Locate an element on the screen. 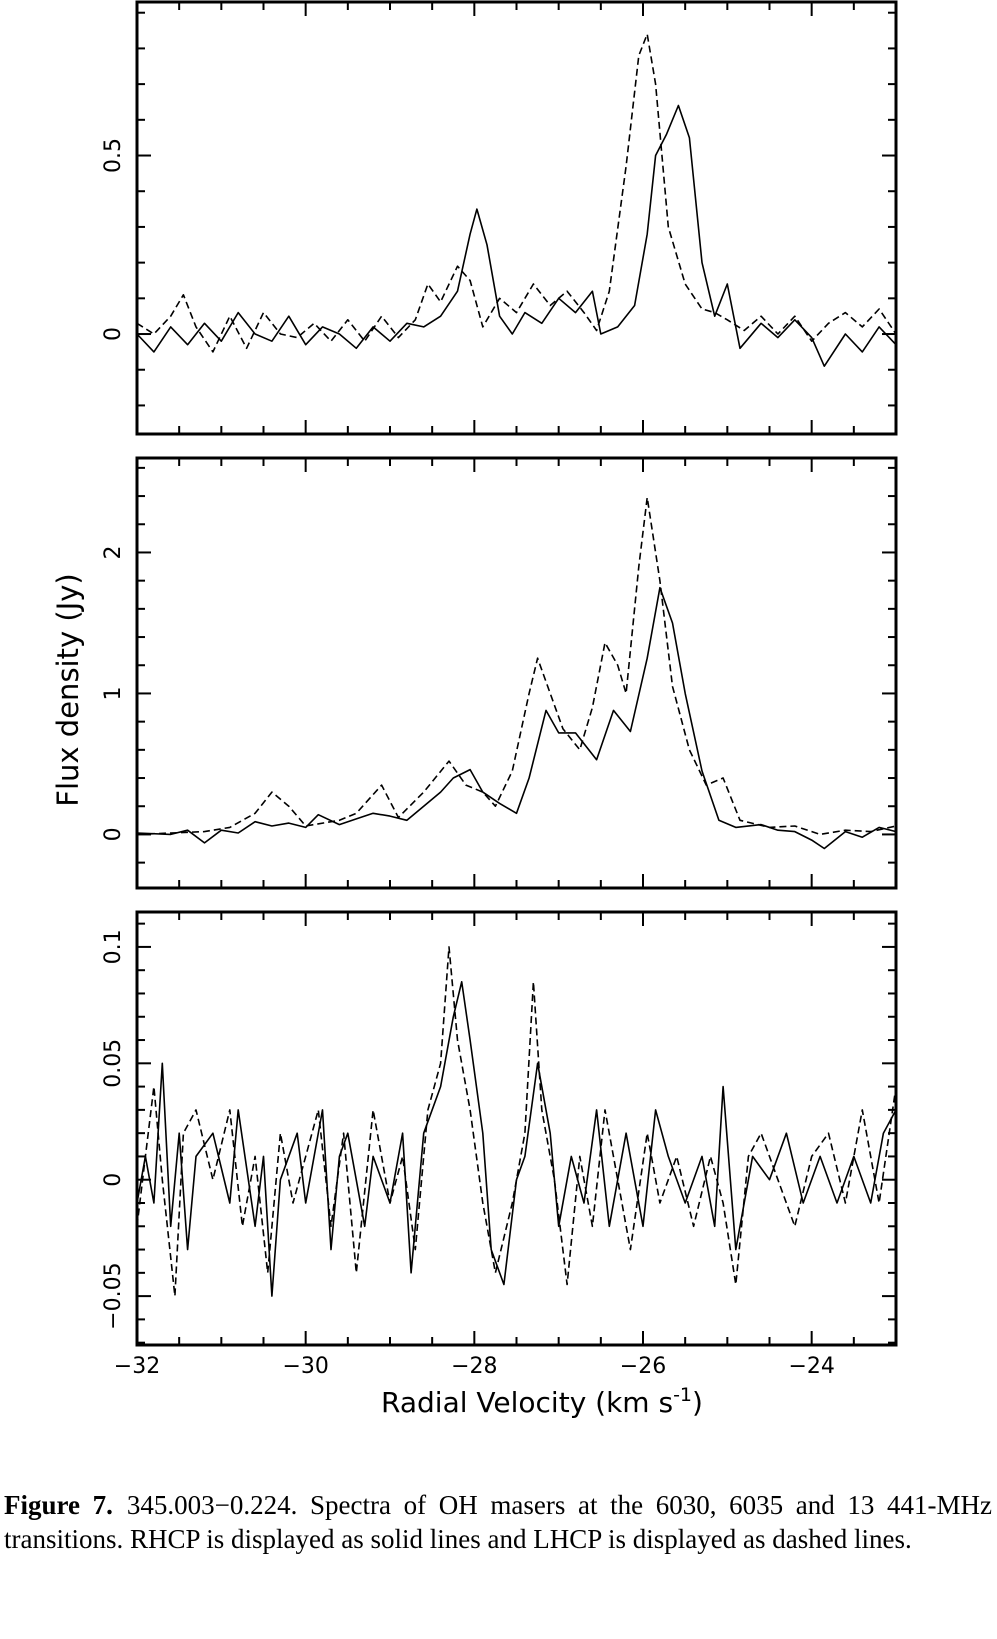 Image resolution: width=997 pixels, height=1639 pixels. y-tick-label: 0.1 is located at coordinates (113, 946).